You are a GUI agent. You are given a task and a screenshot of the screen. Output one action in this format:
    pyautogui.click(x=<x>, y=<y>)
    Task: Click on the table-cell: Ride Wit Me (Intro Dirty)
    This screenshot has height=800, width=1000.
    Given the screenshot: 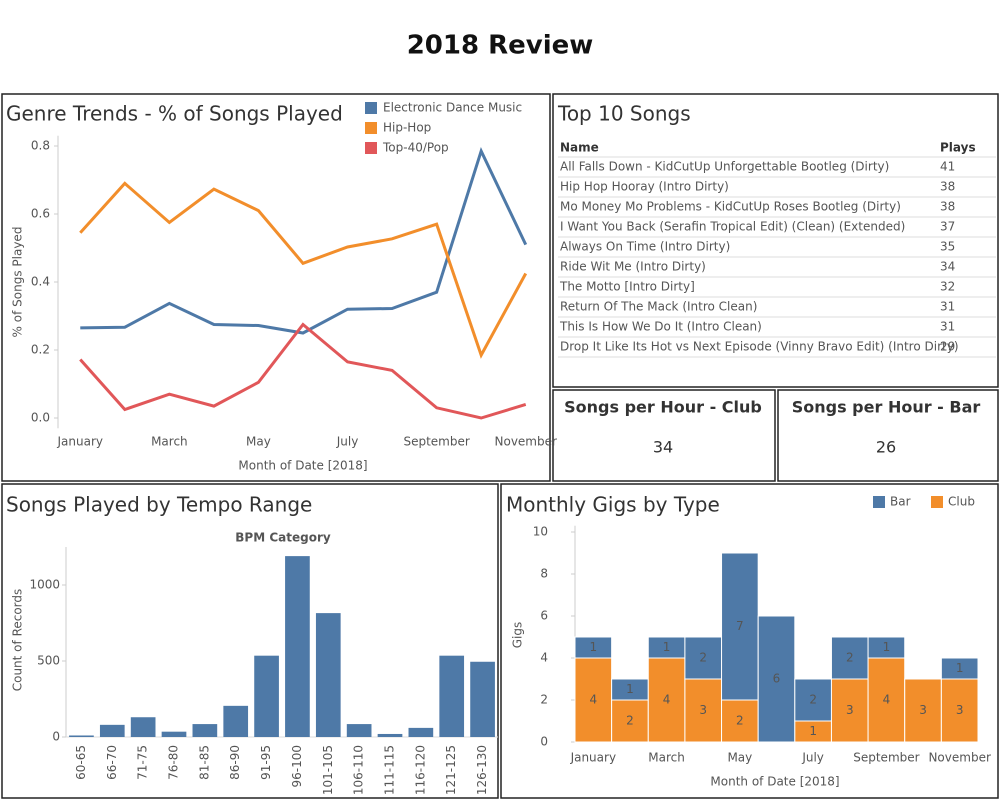 What is the action you would take?
    pyautogui.click(x=633, y=267)
    